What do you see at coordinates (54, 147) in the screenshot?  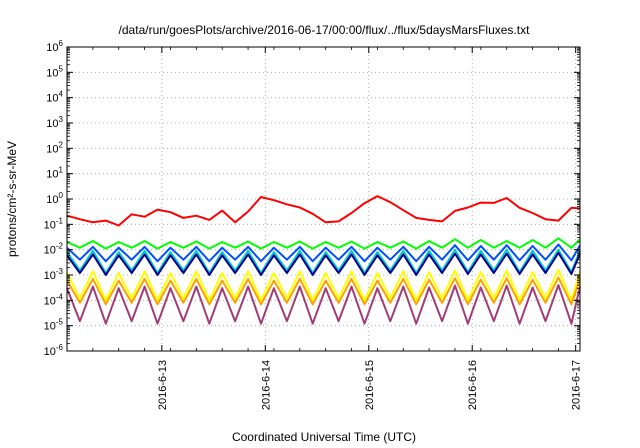 I see `y-tick-label: 10²` at bounding box center [54, 147].